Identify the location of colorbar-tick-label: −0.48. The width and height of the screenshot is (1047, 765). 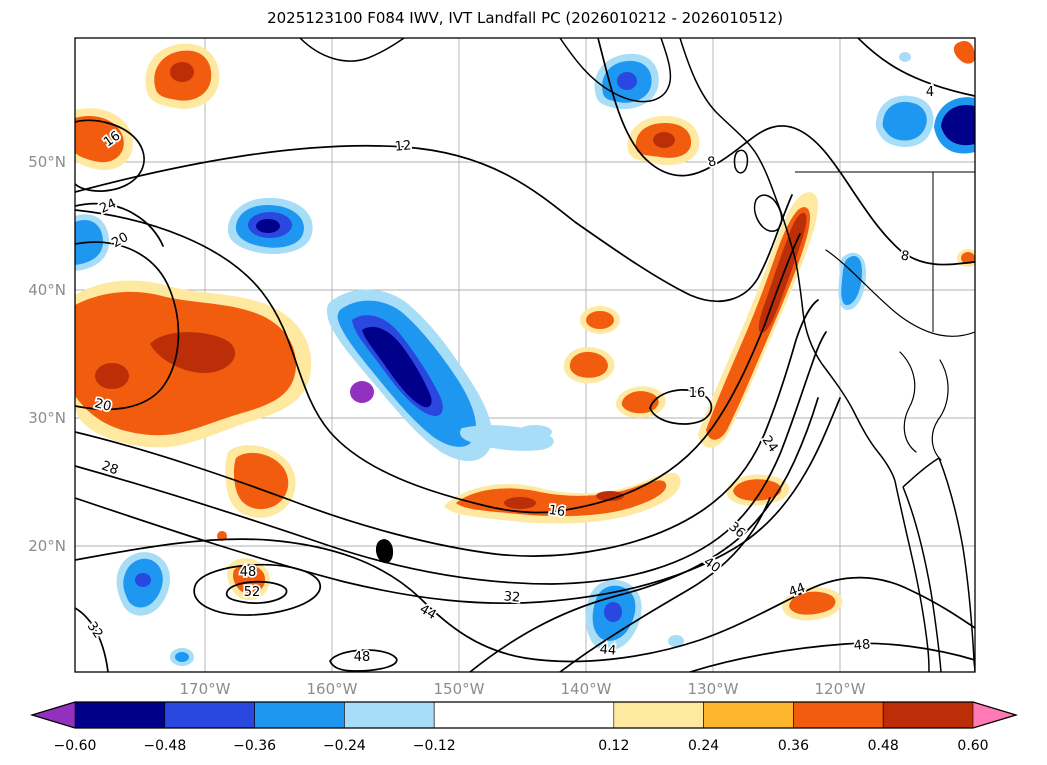
(164, 746).